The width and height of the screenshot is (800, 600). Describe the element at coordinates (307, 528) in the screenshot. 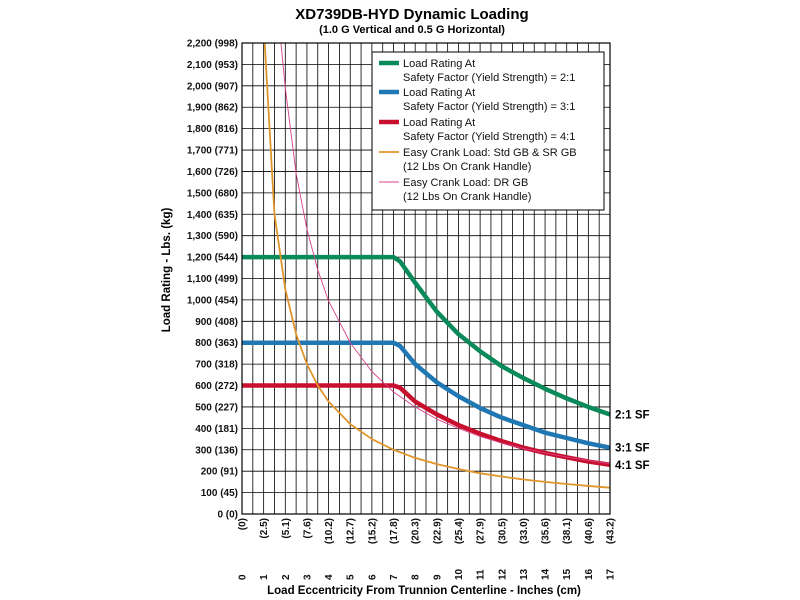

I see `x-tick-label-cm: (7.6)` at that location.